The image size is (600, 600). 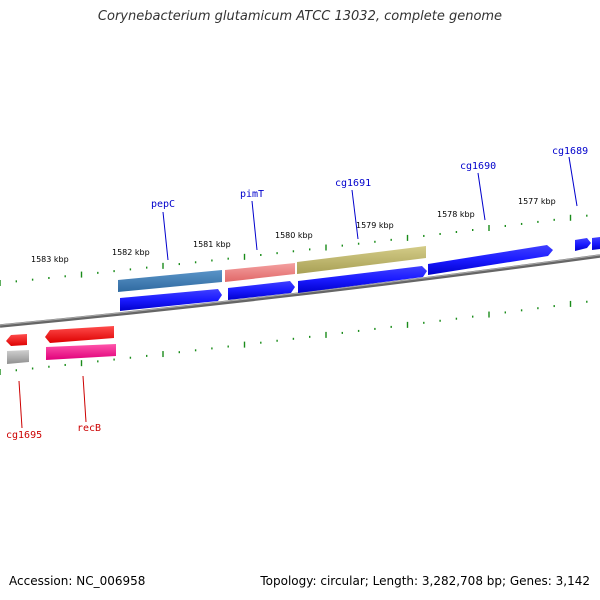 I want to click on bottom-feature-row, so click(x=61, y=345).